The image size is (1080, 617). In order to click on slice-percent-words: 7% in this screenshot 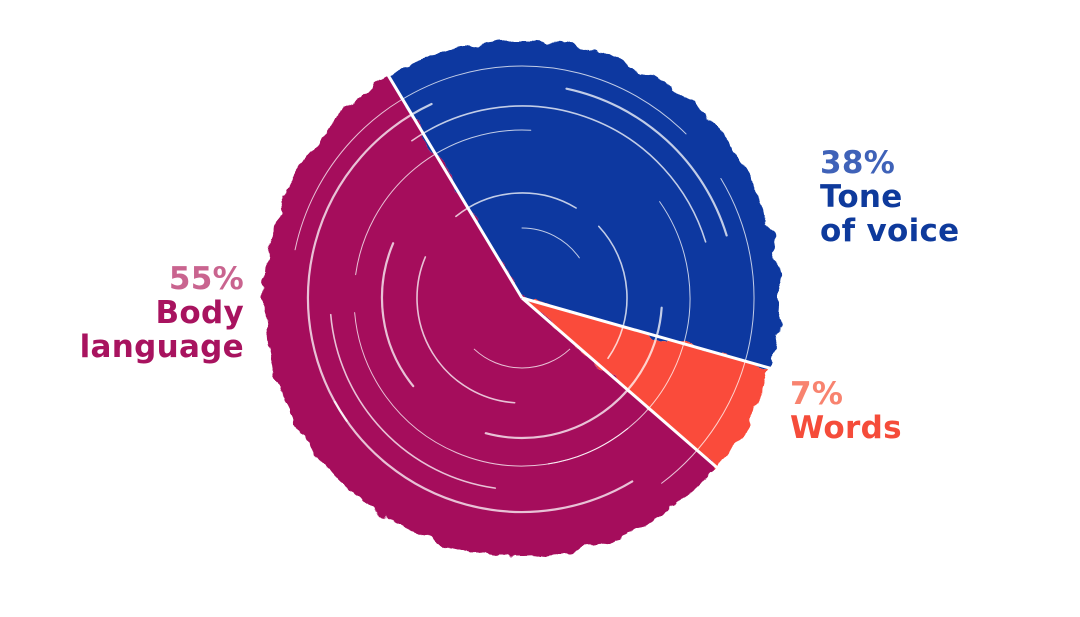, I will do `click(817, 394)`.